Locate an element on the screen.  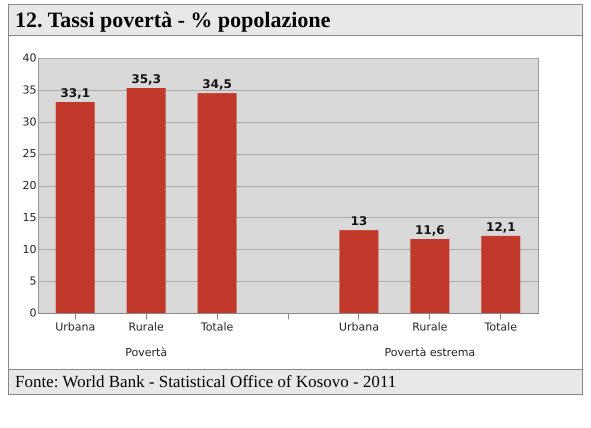
text: Povertà estrema is located at coordinates (430, 352).